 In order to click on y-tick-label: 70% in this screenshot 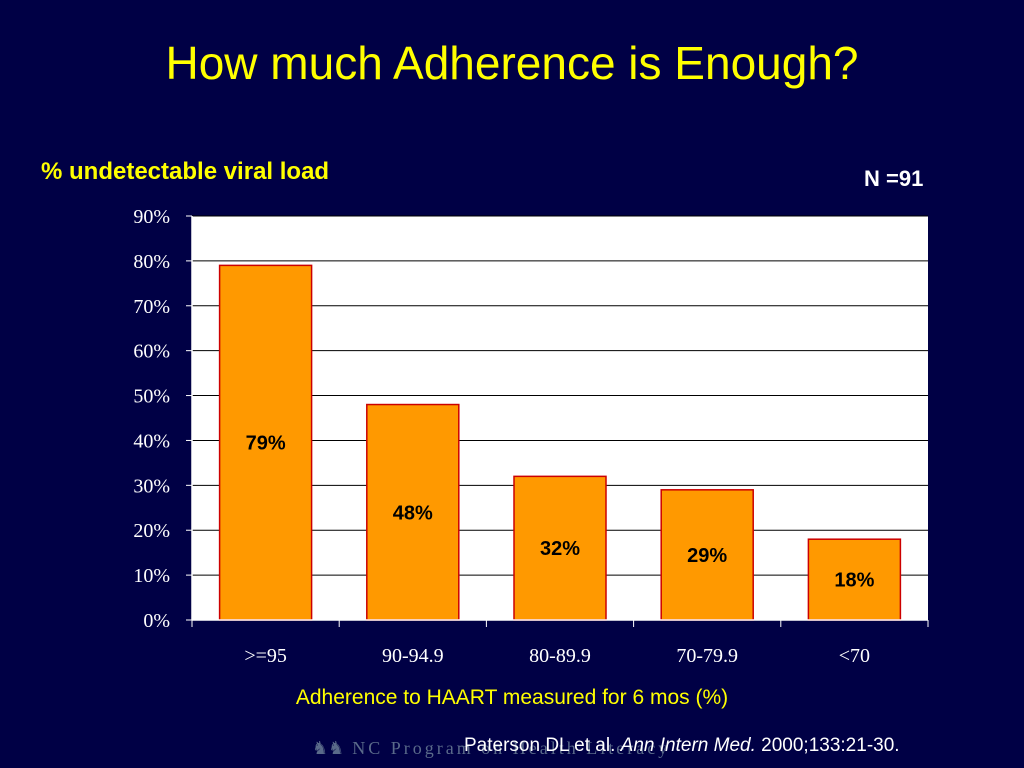, I will do `click(151, 307)`.